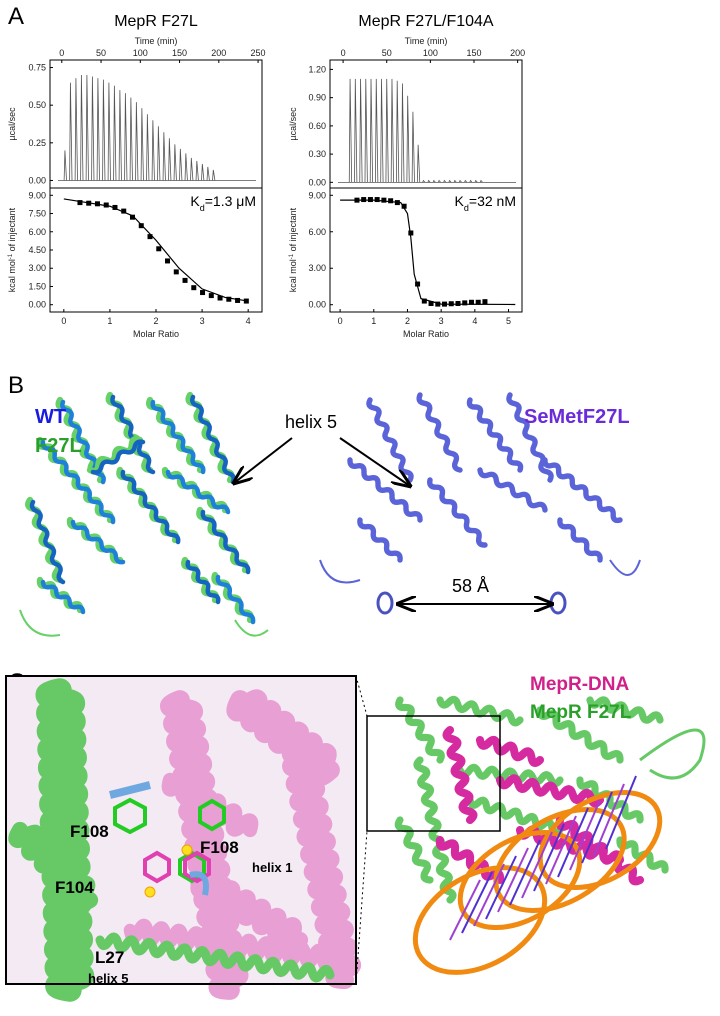  Describe the element at coordinates (89, 831) in the screenshot. I see `residue-label: F108` at that location.